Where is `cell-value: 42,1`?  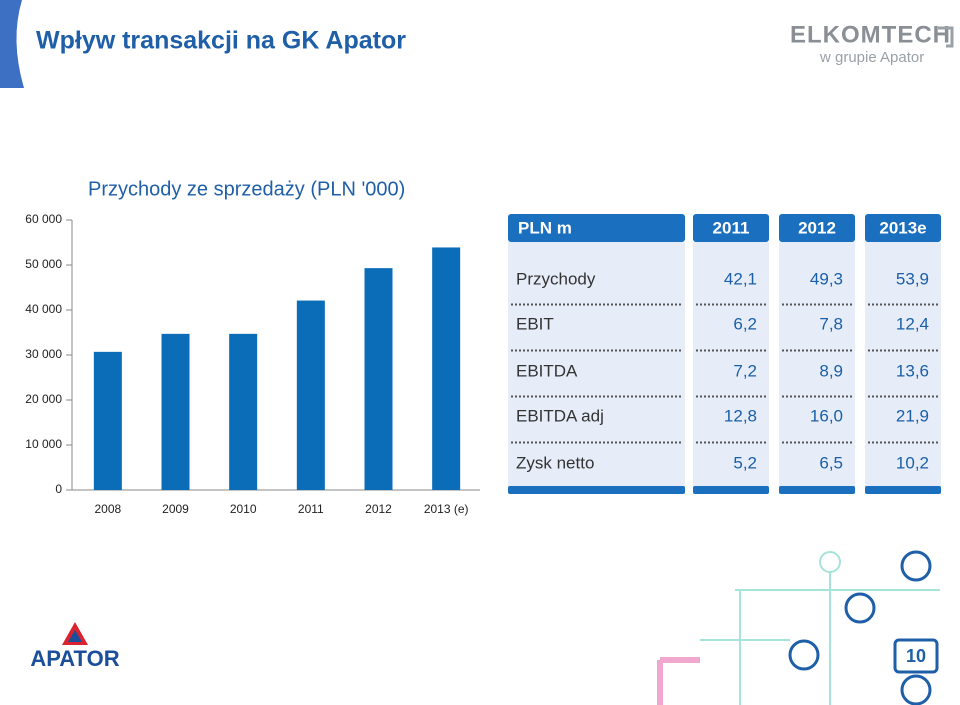 cell-value: 42,1 is located at coordinates (740, 278).